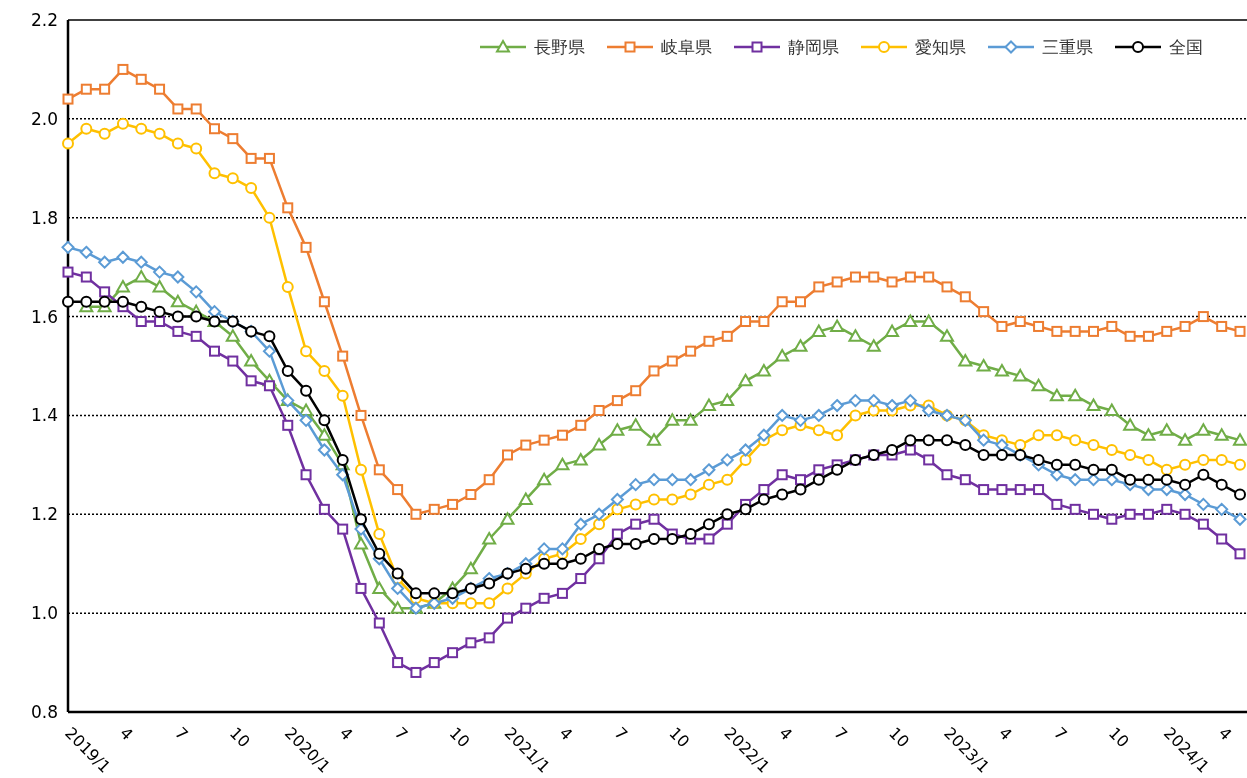 This screenshot has height=778, width=1247. What do you see at coordinates (44, 613) in the screenshot?
I see `y-tick-label: 1.0` at bounding box center [44, 613].